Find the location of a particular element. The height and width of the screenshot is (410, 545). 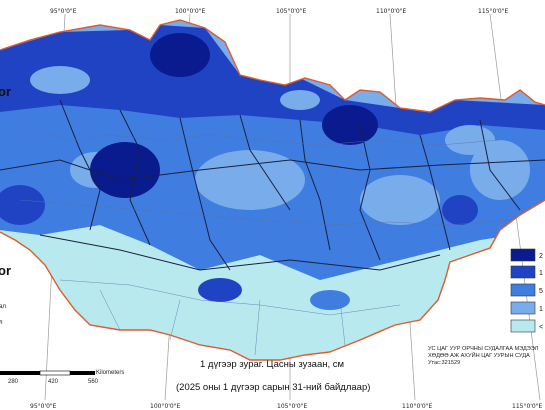

scalebar-unit: Kilometers is located at coordinates (110, 373).